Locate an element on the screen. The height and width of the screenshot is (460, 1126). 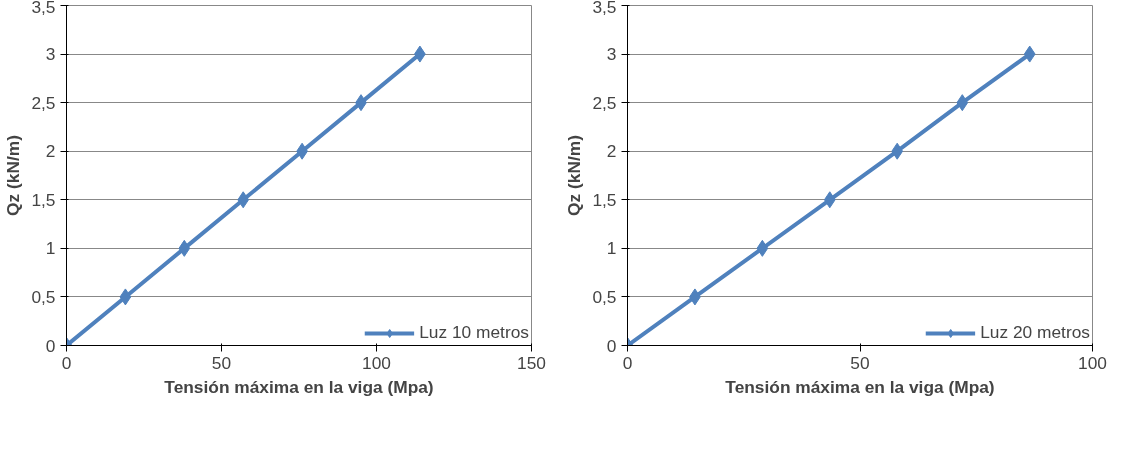
legend-label: Luz 20 metros is located at coordinates (1035, 332).